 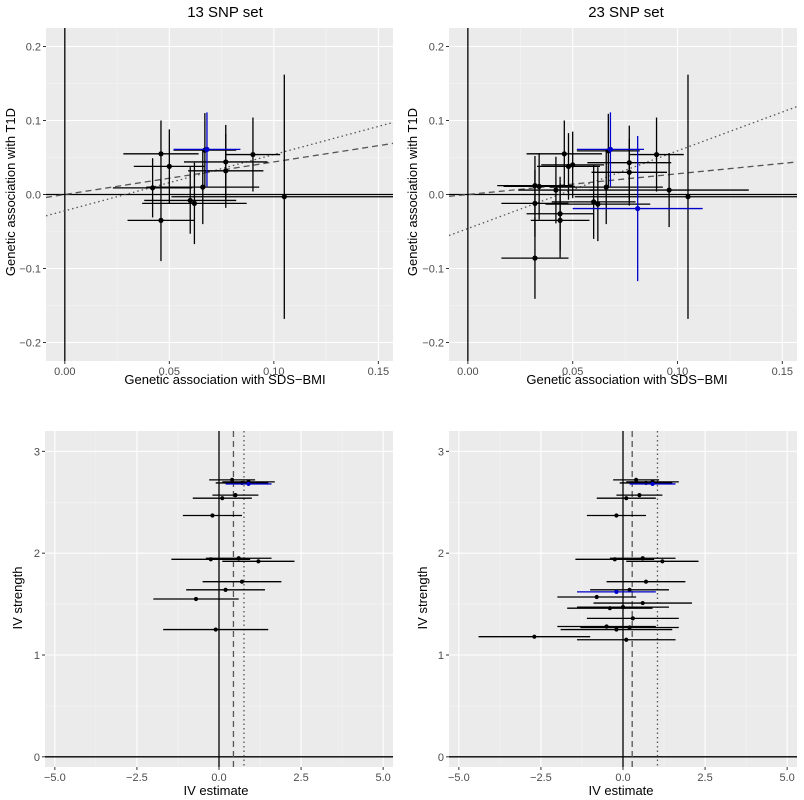 What do you see at coordinates (467, 372) in the screenshot?
I see `x-tick-label: 0.00` at bounding box center [467, 372].